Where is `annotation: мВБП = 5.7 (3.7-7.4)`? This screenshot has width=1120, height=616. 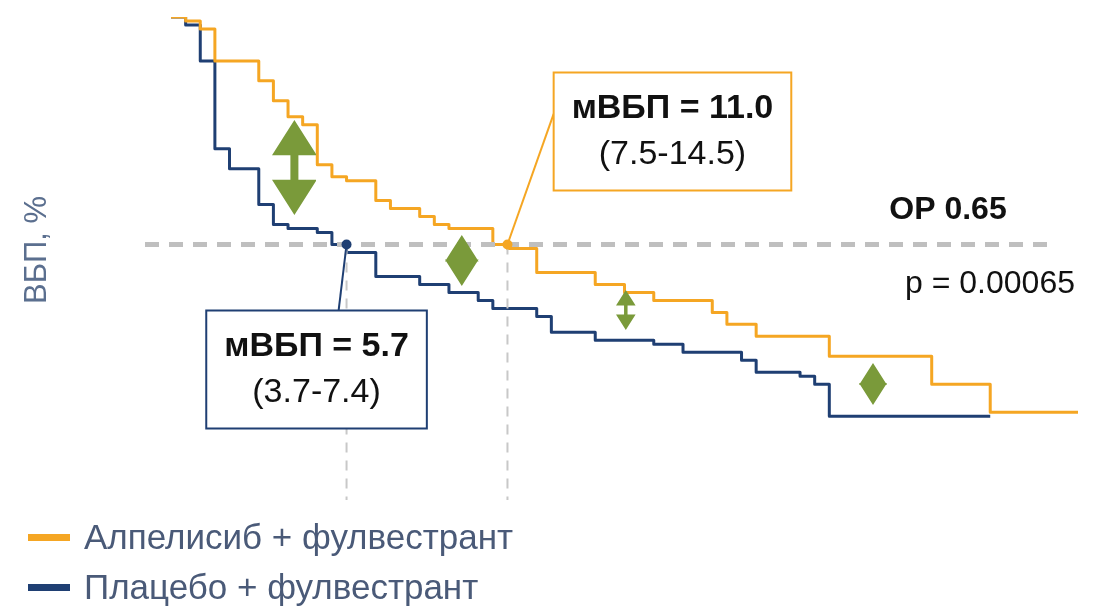
annotation: мВБП = 5.7 (3.7-7.4) is located at coordinates (316, 366).